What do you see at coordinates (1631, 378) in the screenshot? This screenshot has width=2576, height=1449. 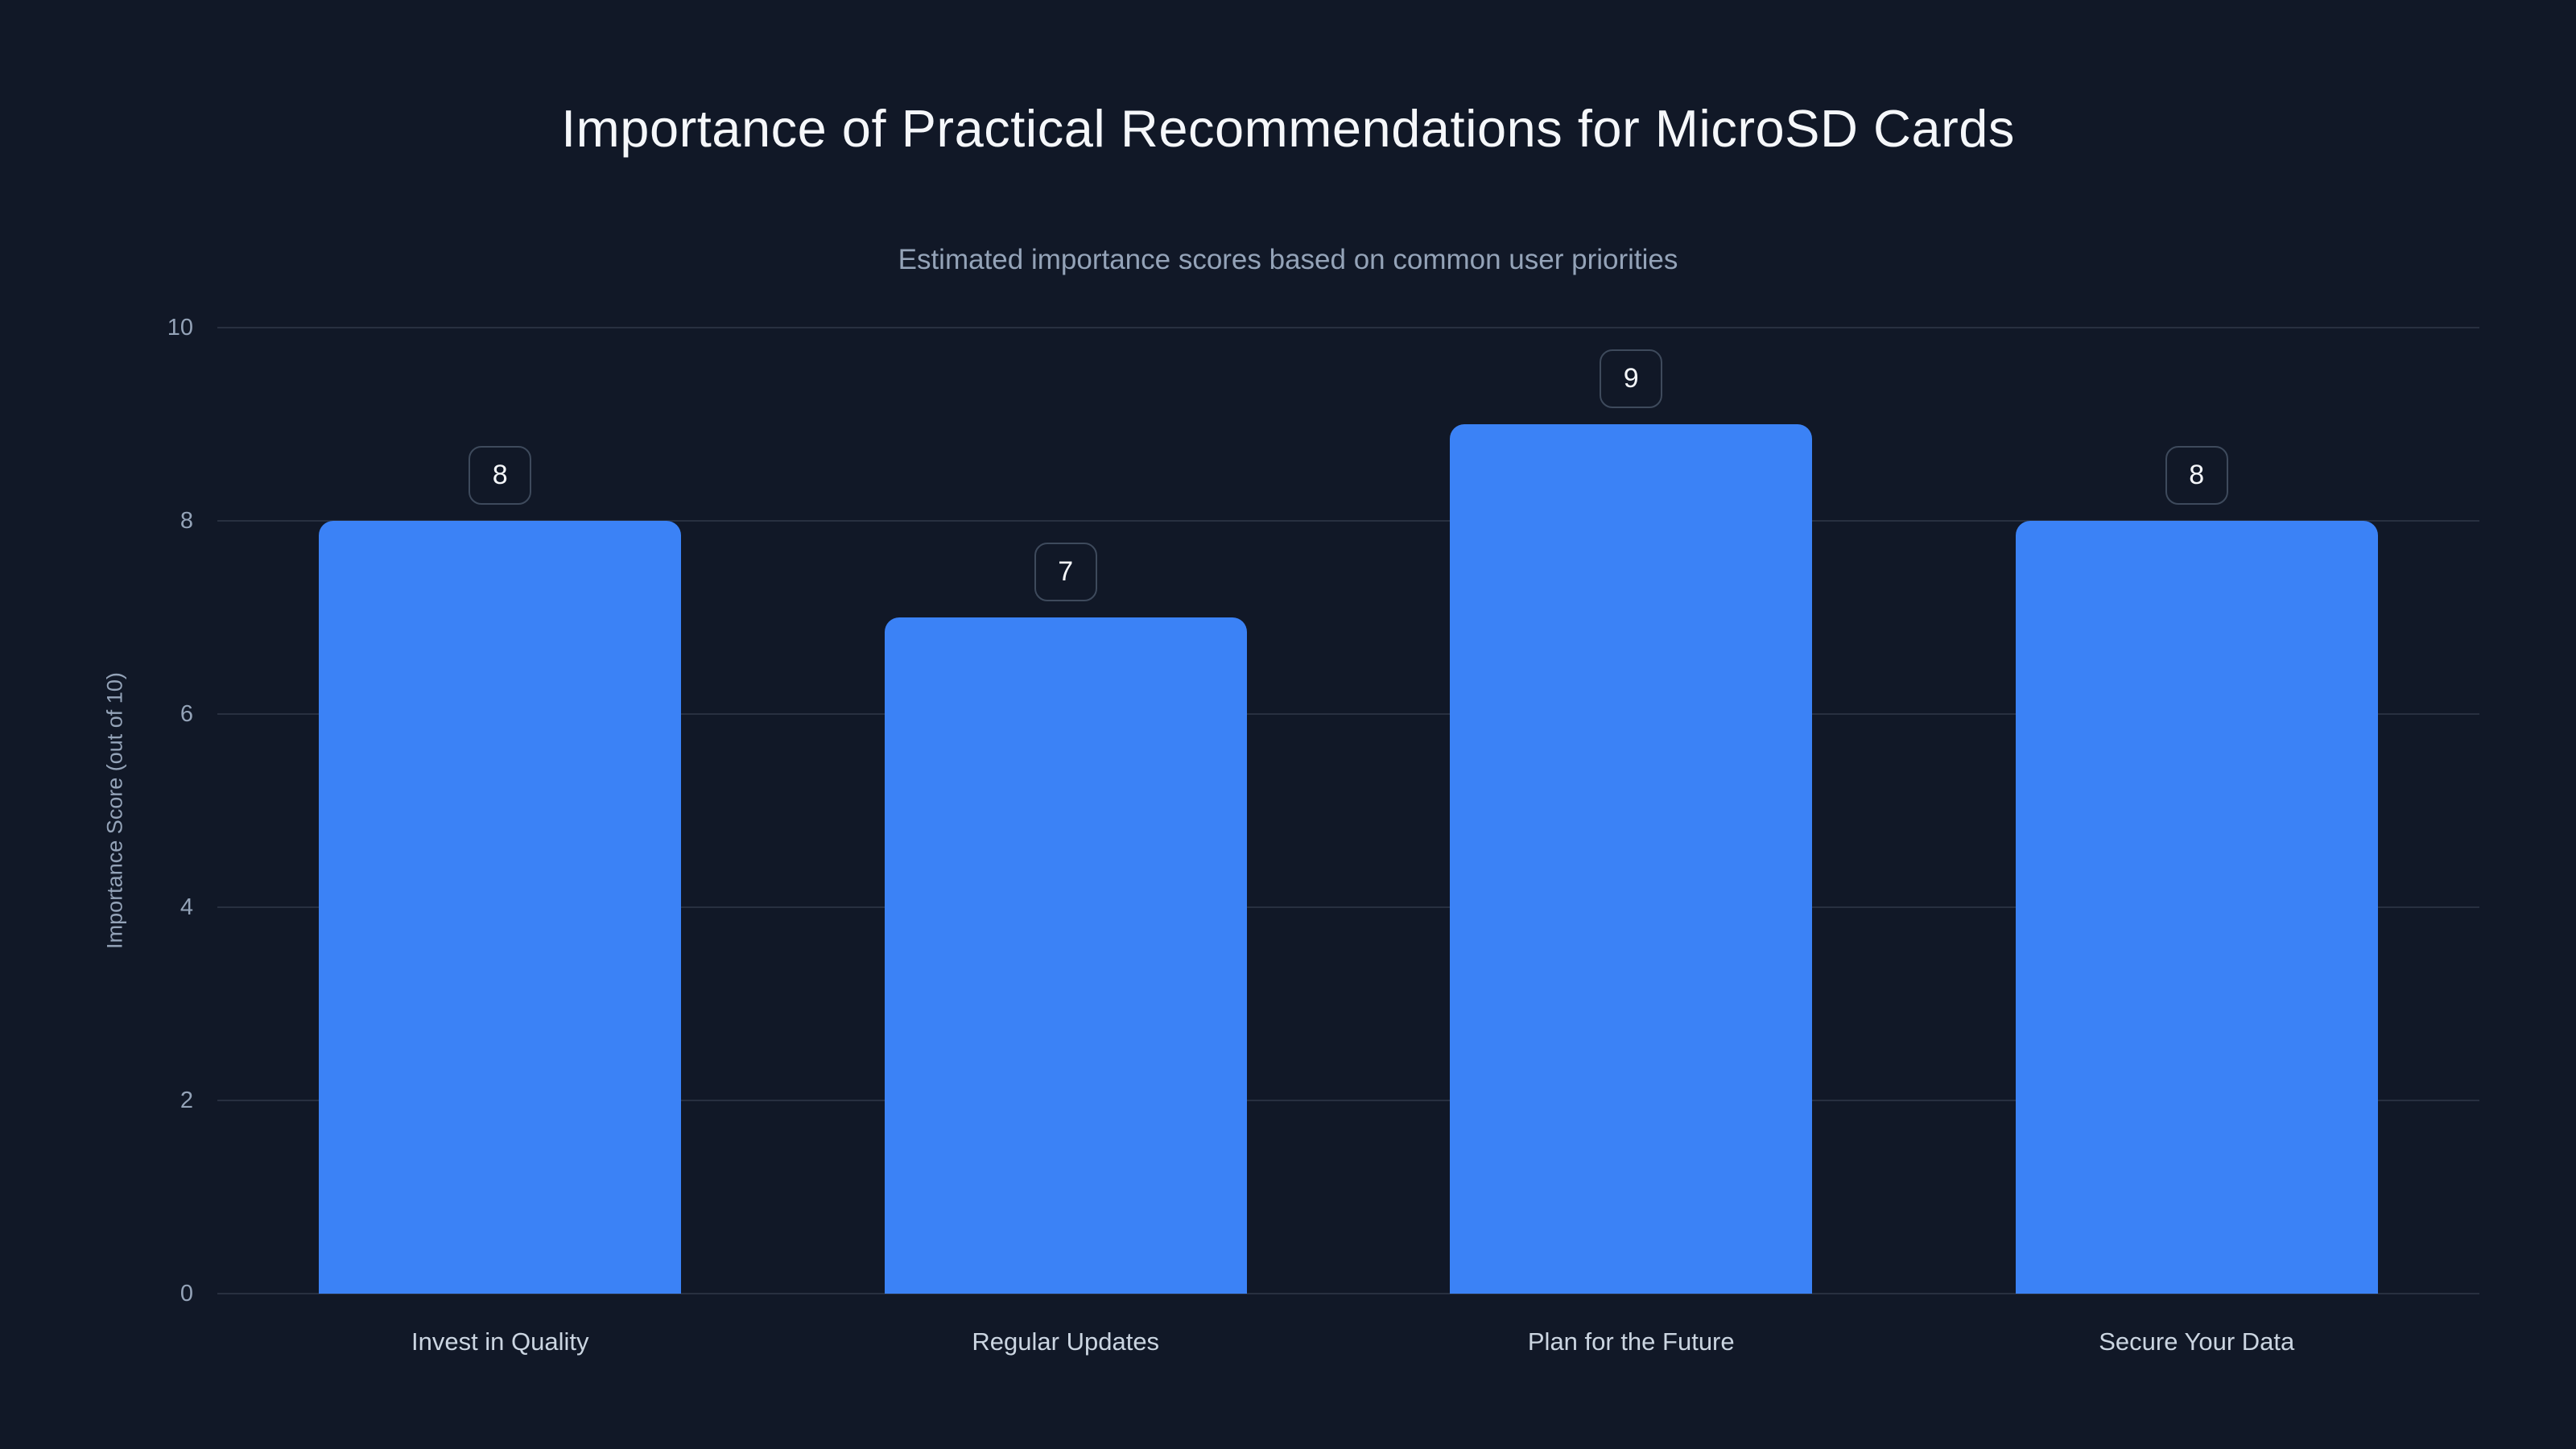 I see `value-badge-plan-for-the-future: 9` at bounding box center [1631, 378].